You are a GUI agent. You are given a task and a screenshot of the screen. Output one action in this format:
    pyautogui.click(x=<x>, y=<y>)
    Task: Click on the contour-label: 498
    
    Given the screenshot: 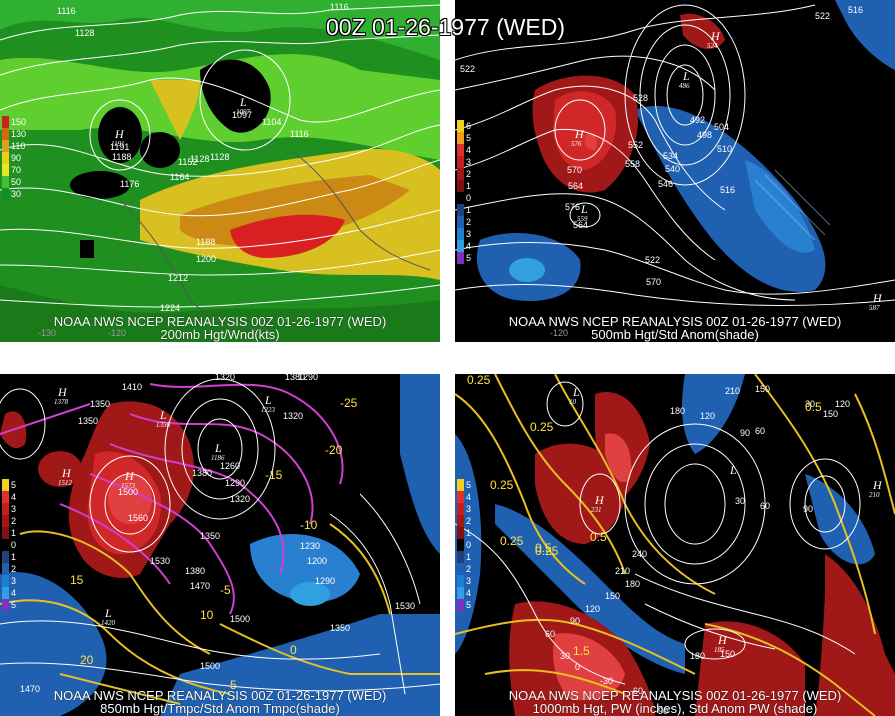 What is the action you would take?
    pyautogui.click(x=704, y=135)
    